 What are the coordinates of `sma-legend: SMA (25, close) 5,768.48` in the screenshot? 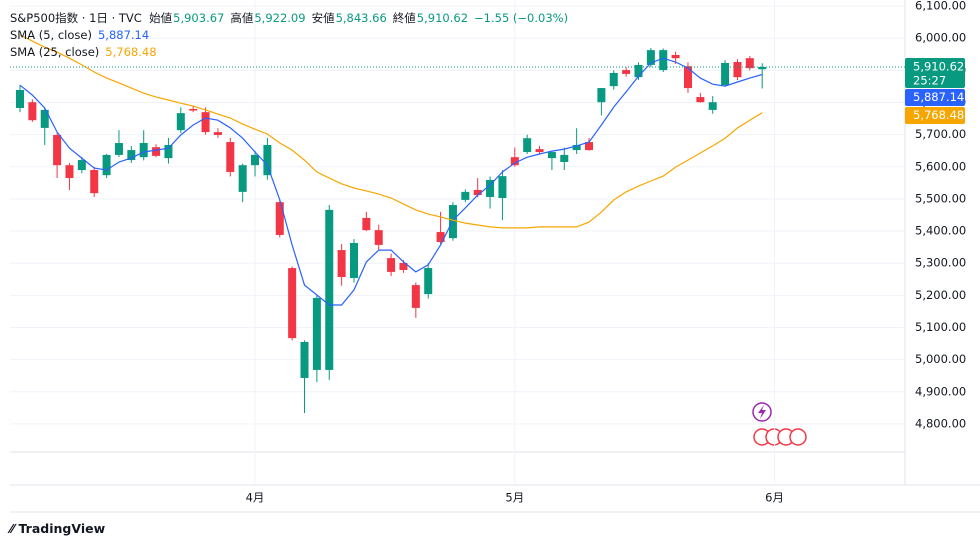 It's located at (292, 52).